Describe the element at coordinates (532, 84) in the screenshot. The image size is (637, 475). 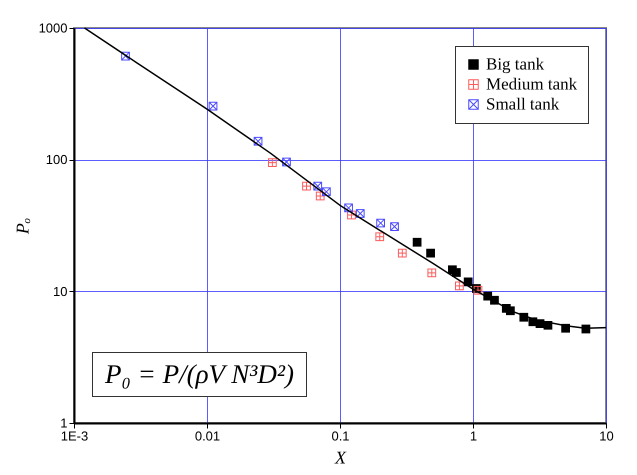
I see `legend-label: Medium tank` at that location.